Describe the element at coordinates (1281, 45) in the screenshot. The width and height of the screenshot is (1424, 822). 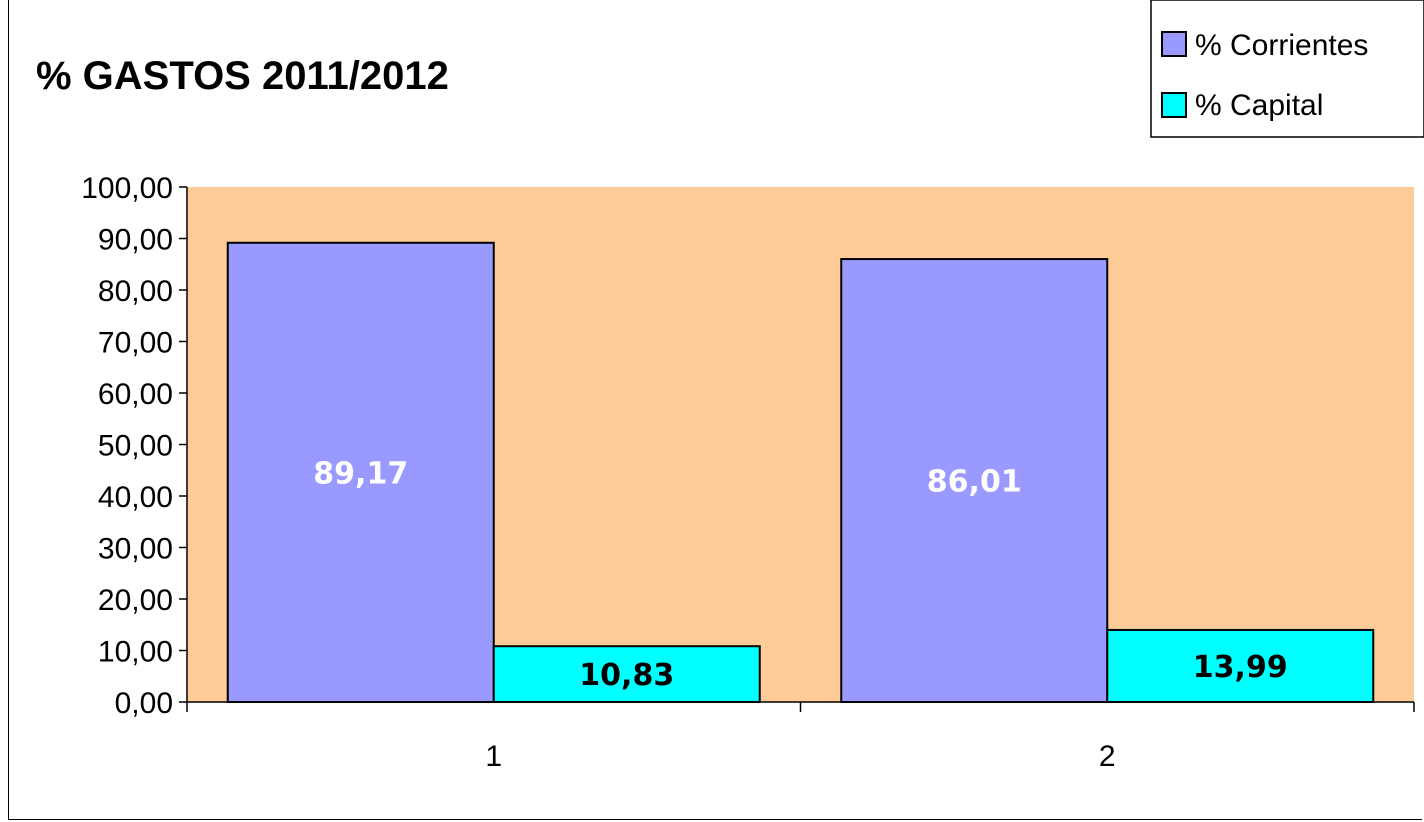
I see `legend-label-corrientes: % Corrientes` at that location.